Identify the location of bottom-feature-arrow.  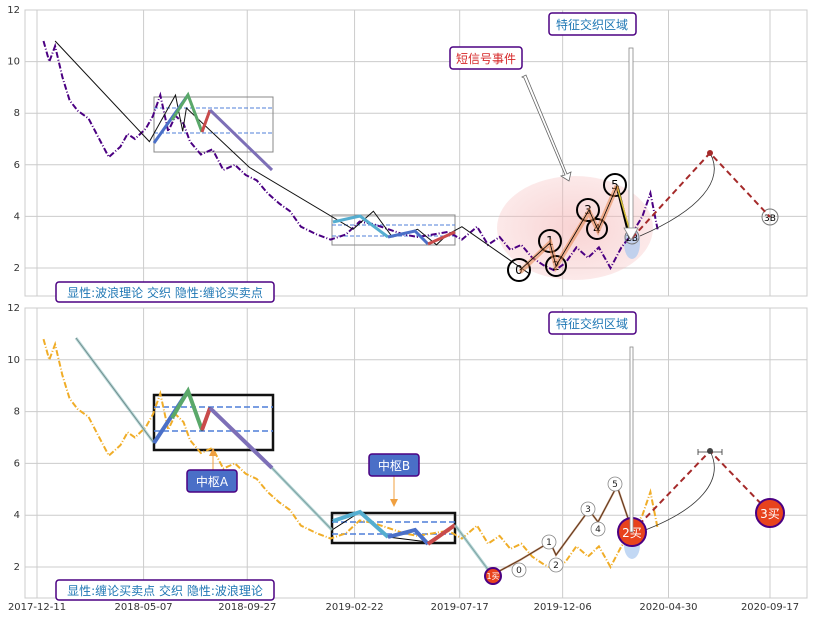
(631, 439).